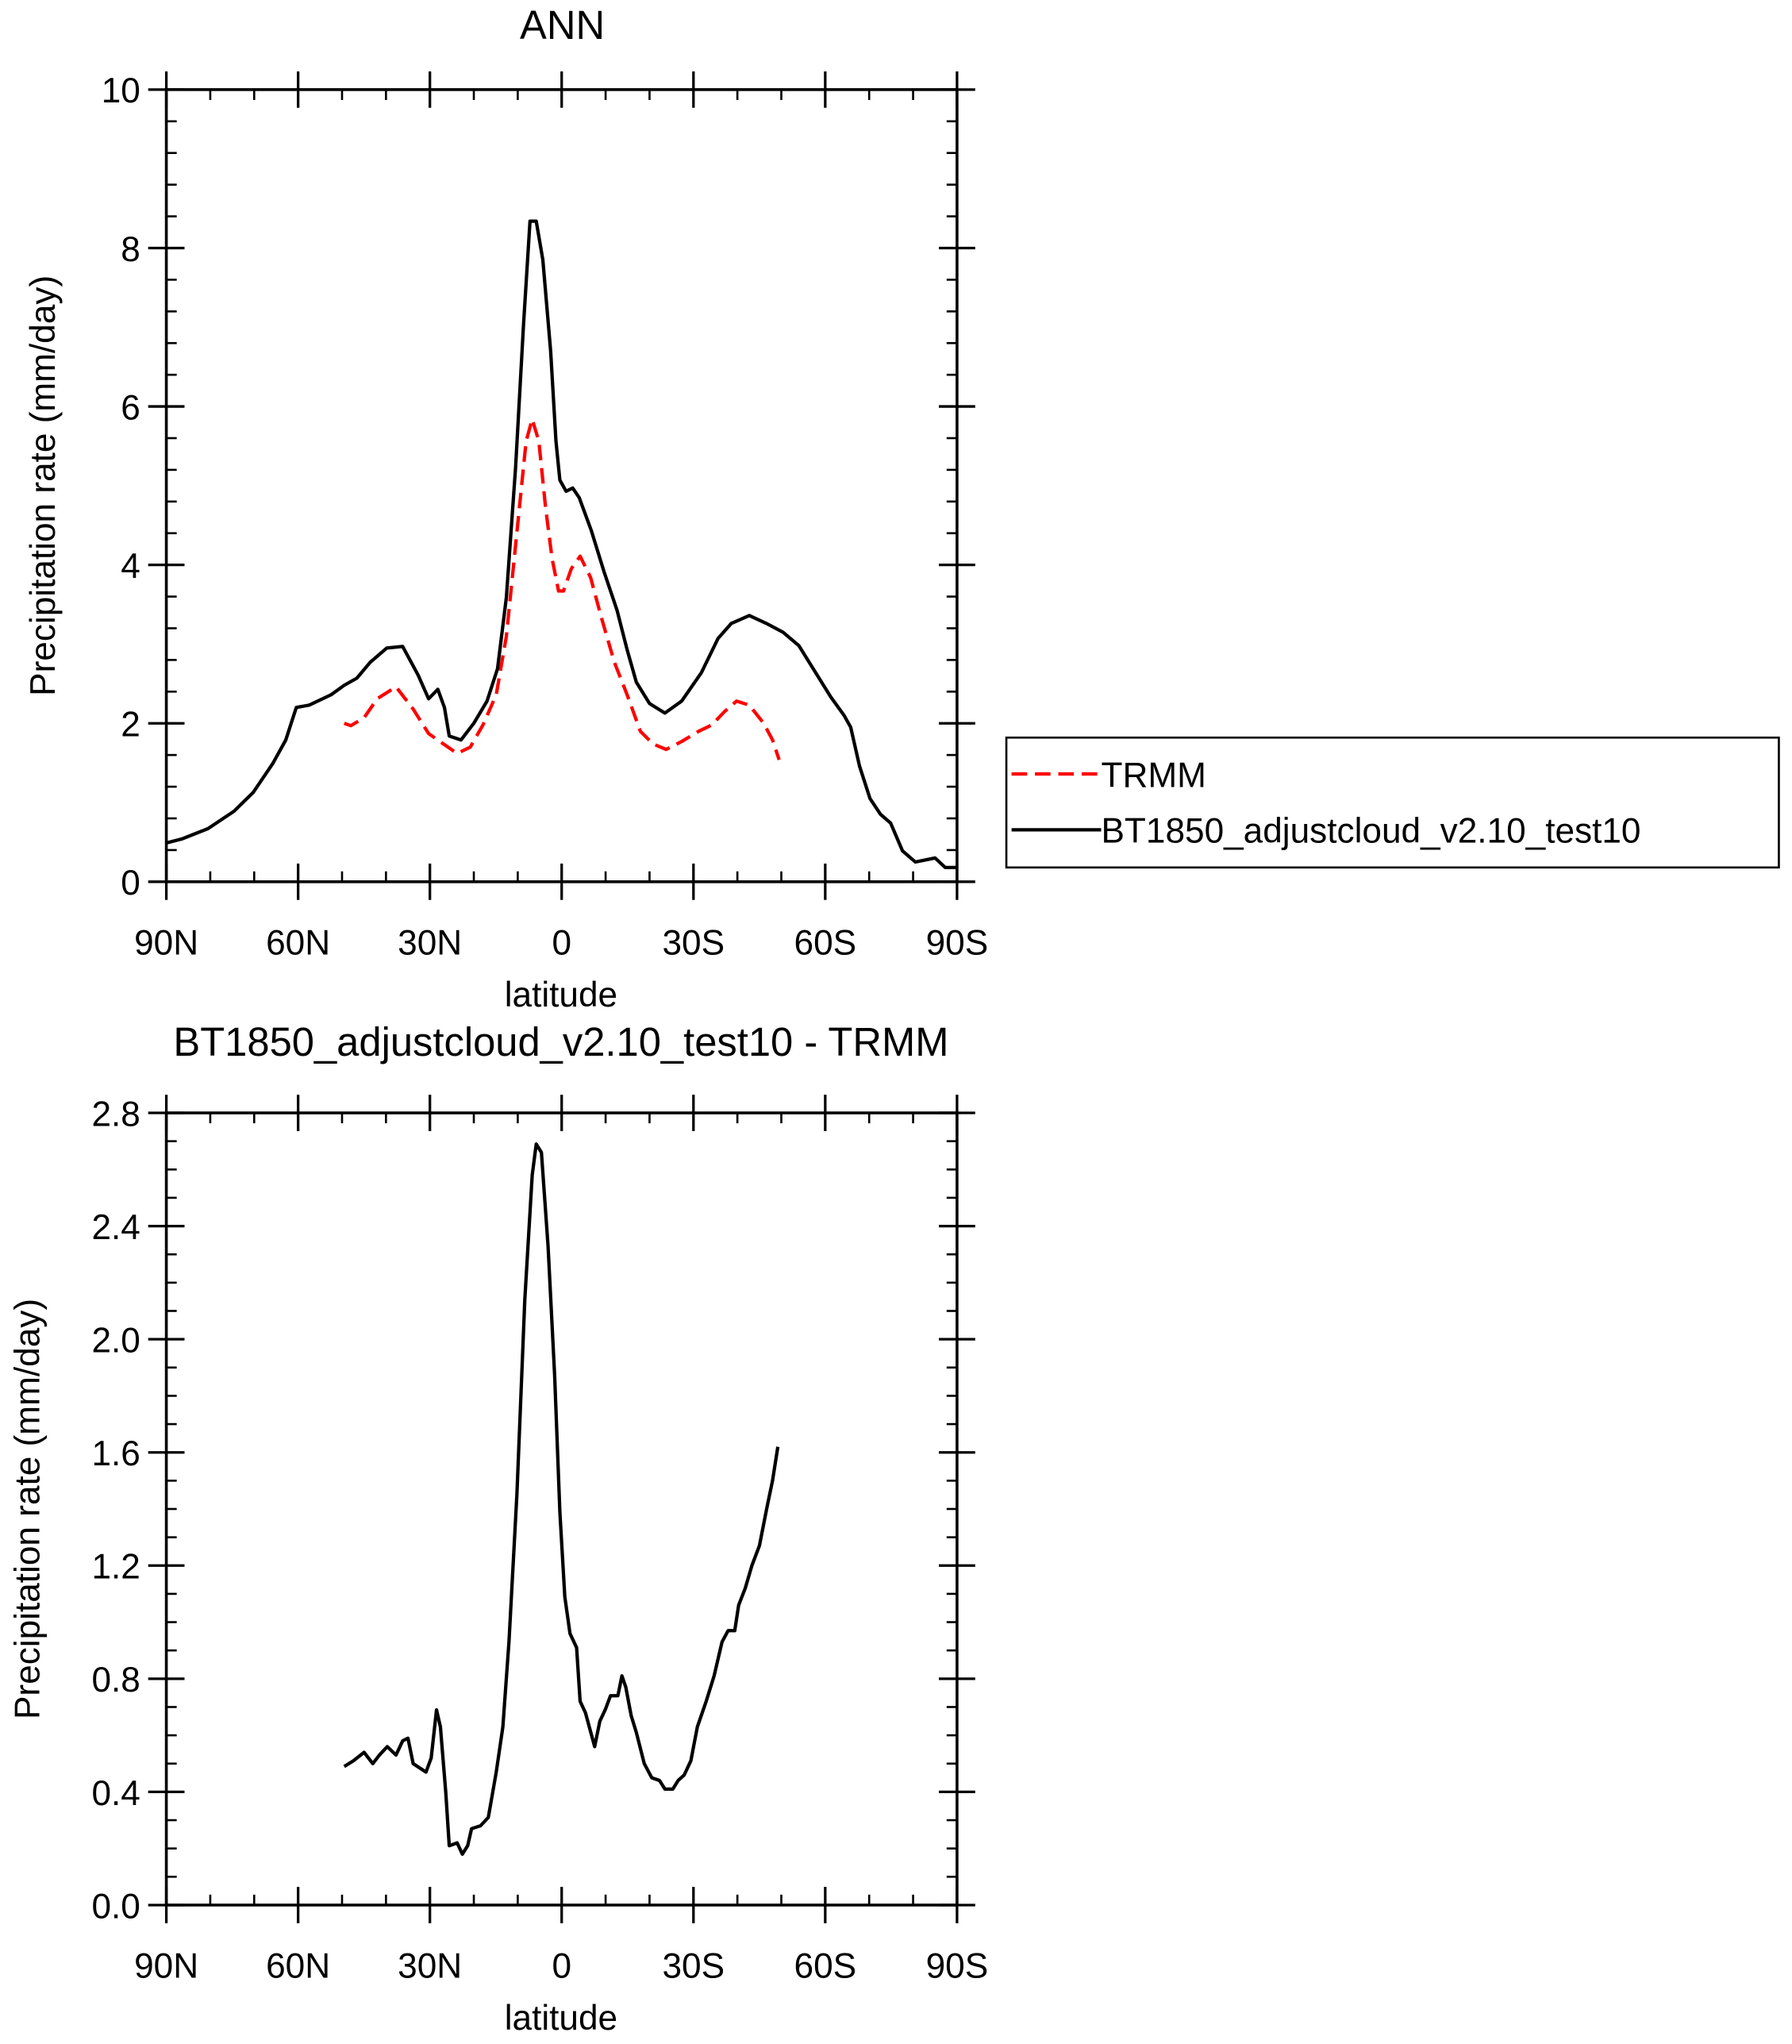 The image size is (1792, 2044). I want to click on legend-box, so click(1392, 802).